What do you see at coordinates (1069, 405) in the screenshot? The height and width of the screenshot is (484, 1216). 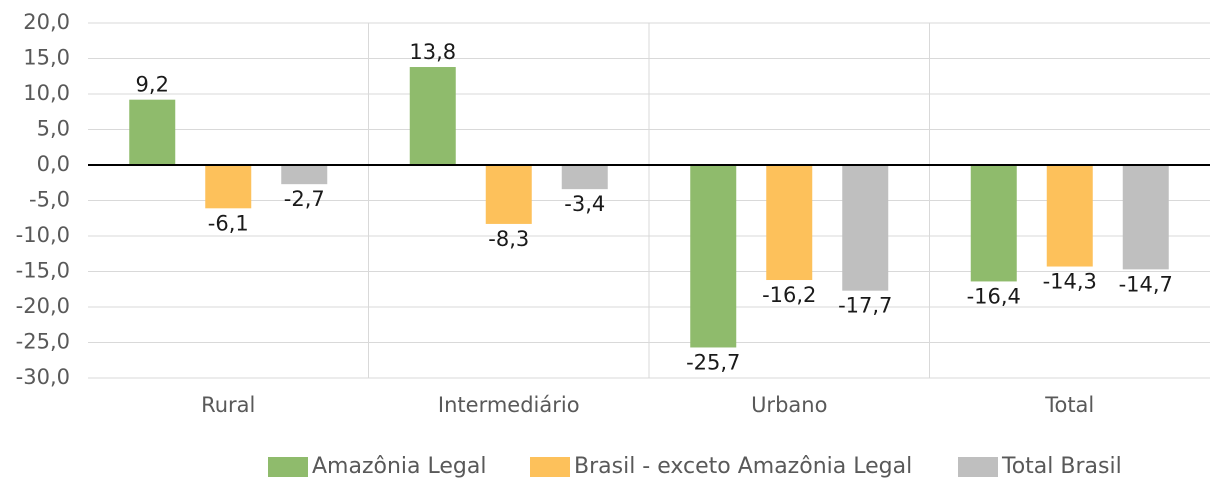 I see `x-tick-label: Total` at bounding box center [1069, 405].